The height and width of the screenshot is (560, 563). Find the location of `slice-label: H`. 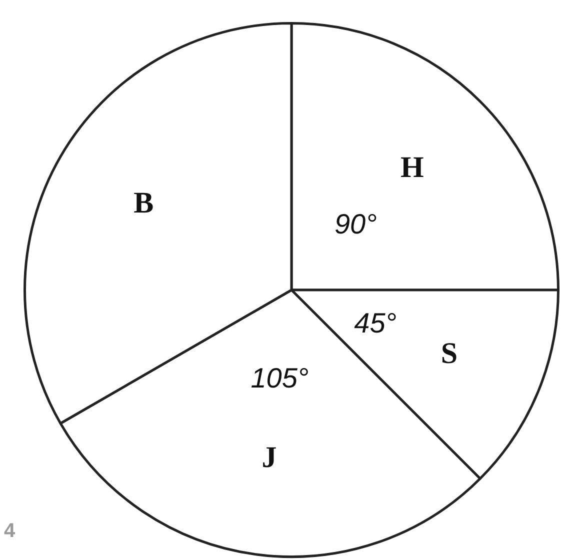

slice-label: H is located at coordinates (412, 167).